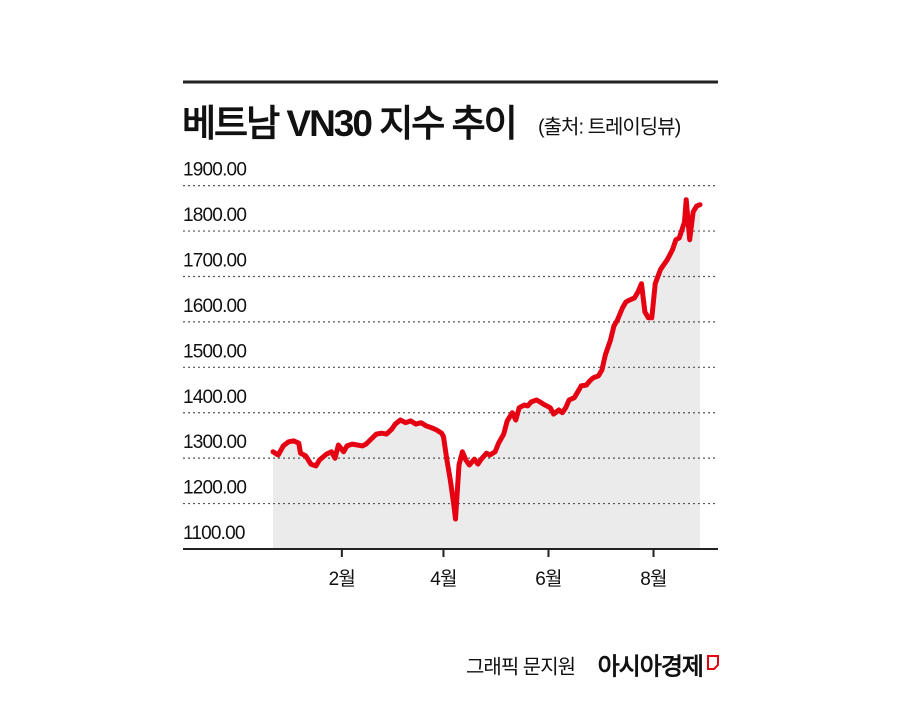  Describe the element at coordinates (214, 351) in the screenshot. I see `y-tick-label: 1500.00` at that location.